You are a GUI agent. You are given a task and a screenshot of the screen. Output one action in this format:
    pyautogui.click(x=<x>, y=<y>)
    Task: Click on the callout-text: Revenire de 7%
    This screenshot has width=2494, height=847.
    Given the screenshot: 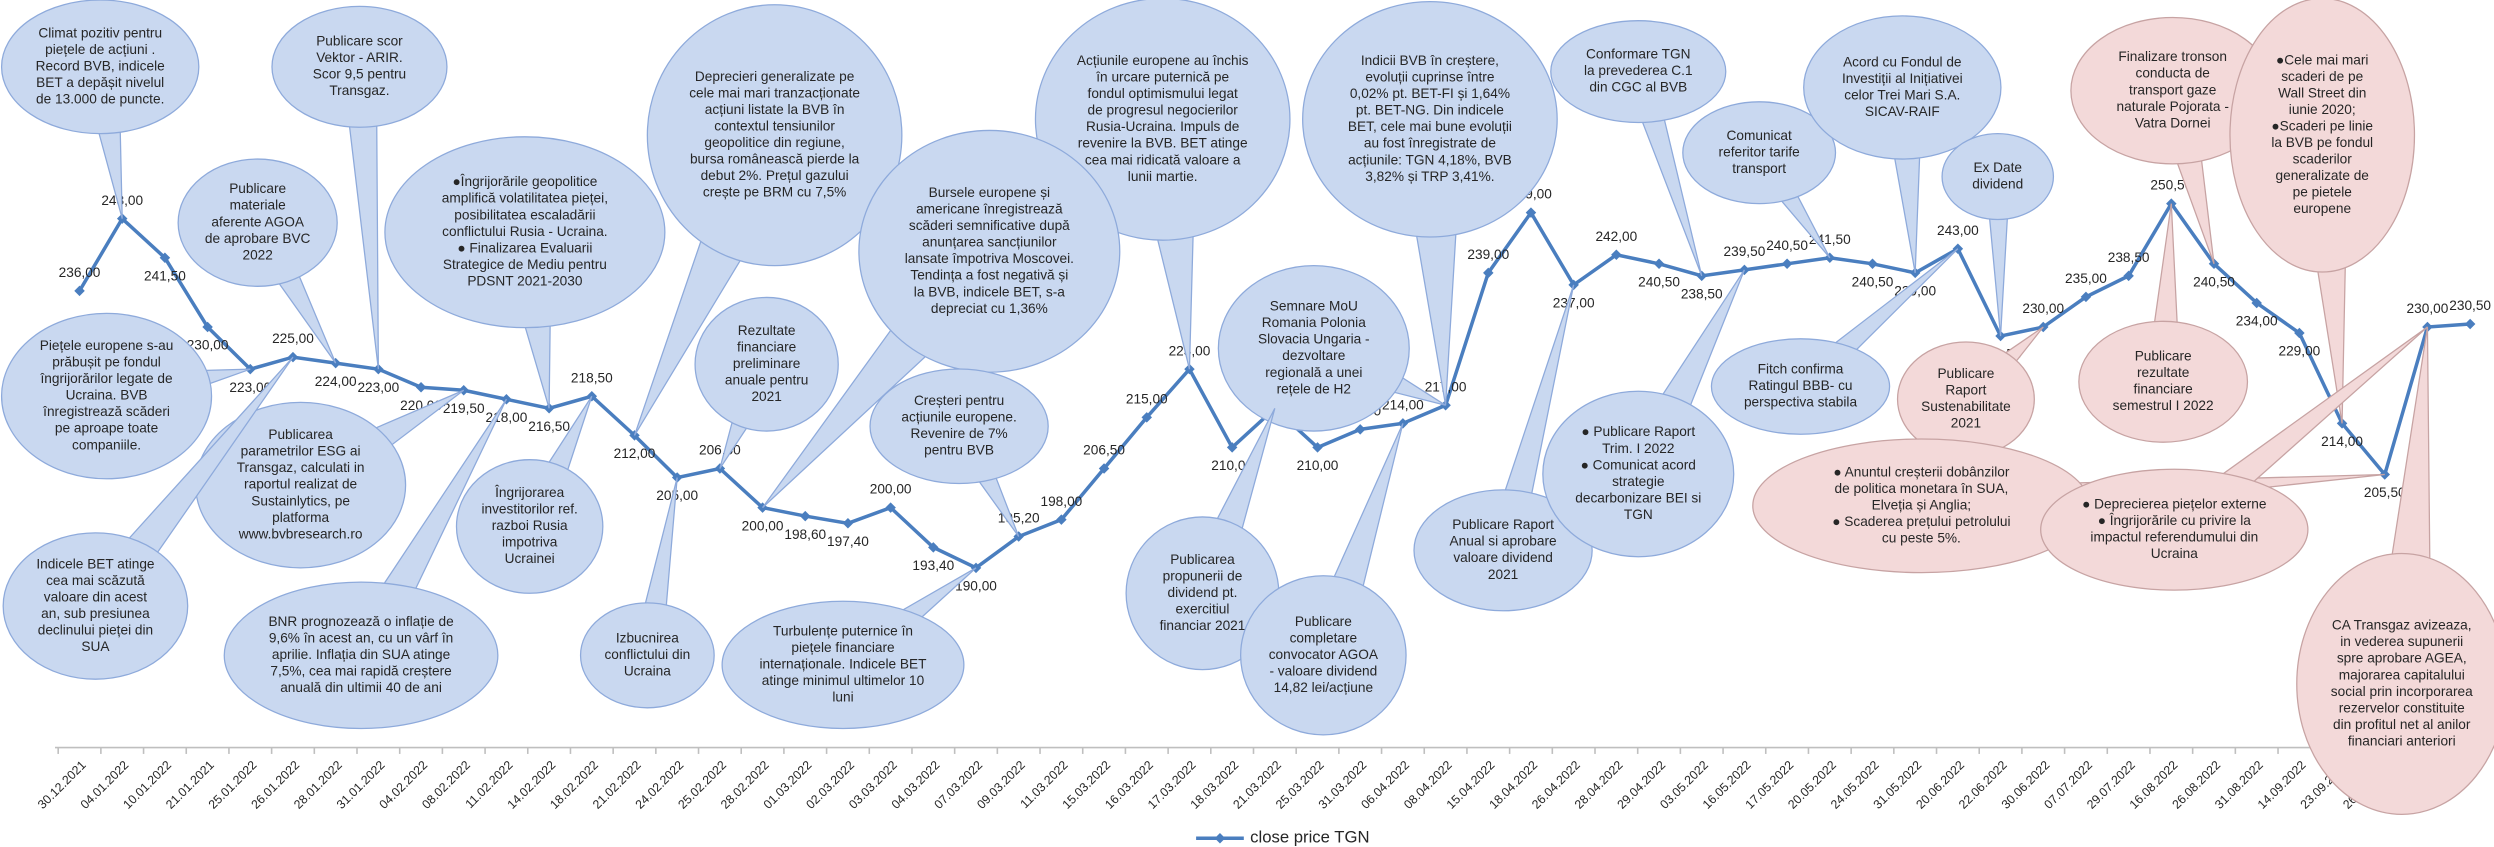 What is the action you would take?
    pyautogui.click(x=959, y=433)
    